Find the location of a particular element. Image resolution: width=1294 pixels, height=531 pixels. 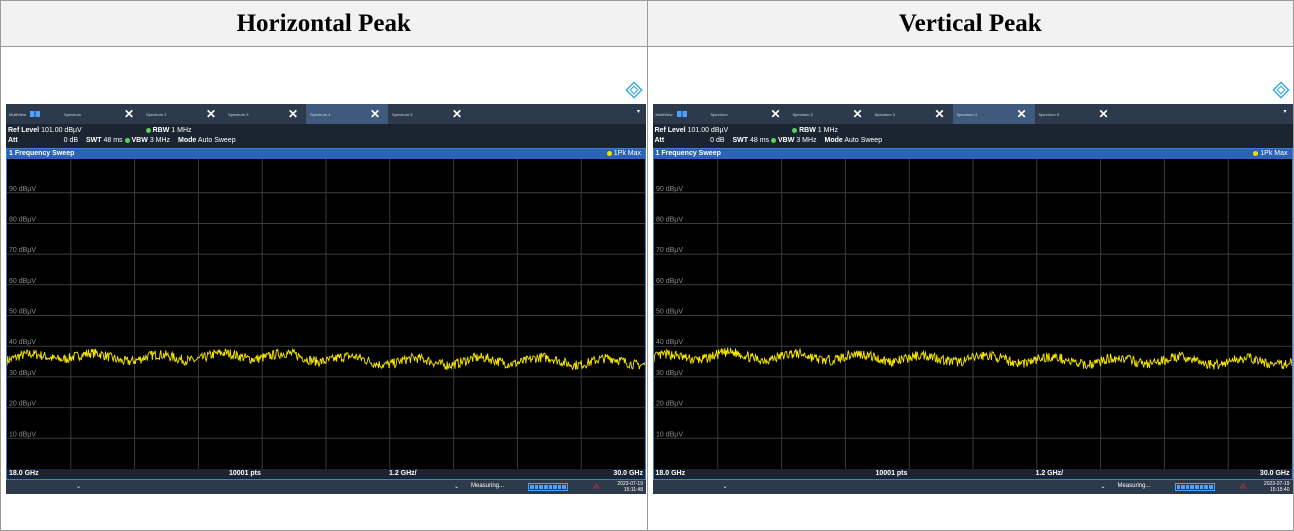

y-tick-label: 10 dBµV is located at coordinates (669, 434).